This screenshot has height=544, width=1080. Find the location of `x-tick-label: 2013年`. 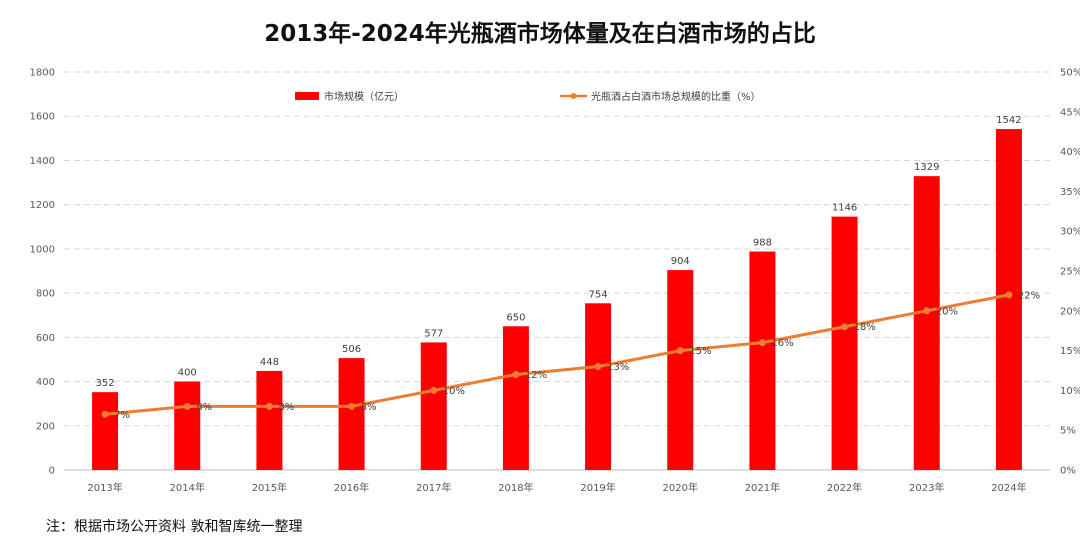

x-tick-label: 2013年 is located at coordinates (104, 487).